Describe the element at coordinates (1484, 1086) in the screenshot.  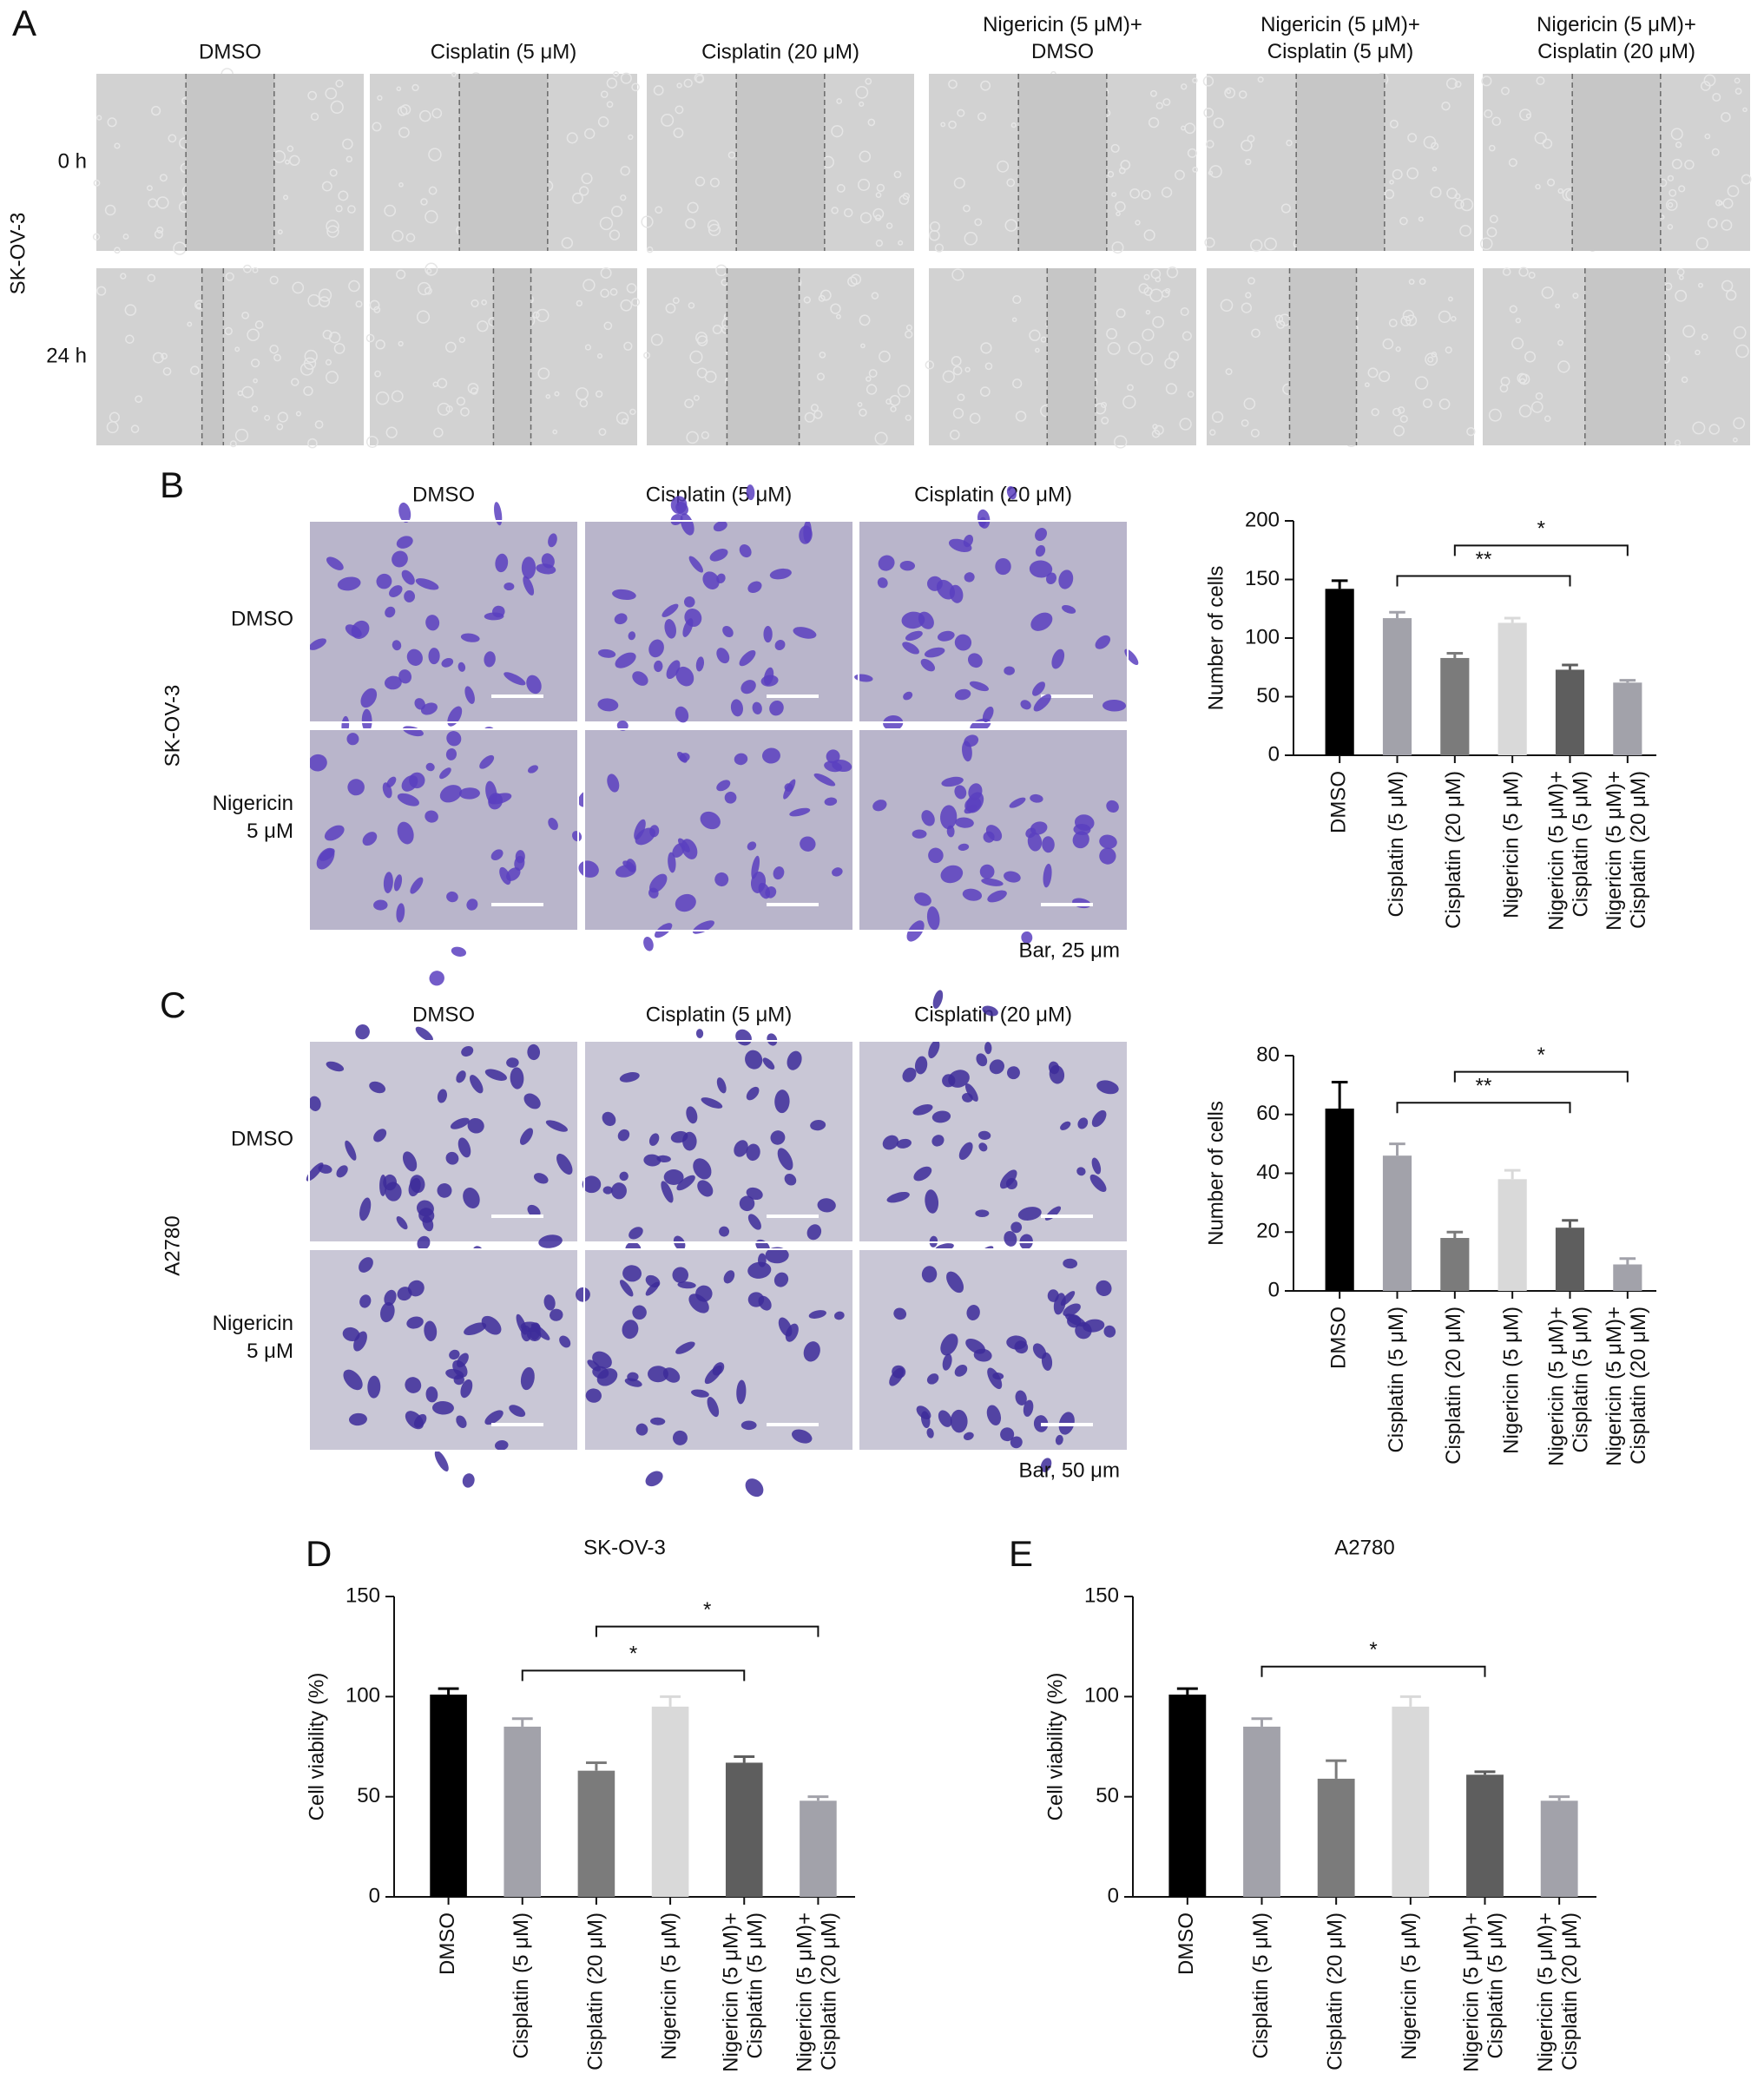
I see `significance-label: **` at that location.